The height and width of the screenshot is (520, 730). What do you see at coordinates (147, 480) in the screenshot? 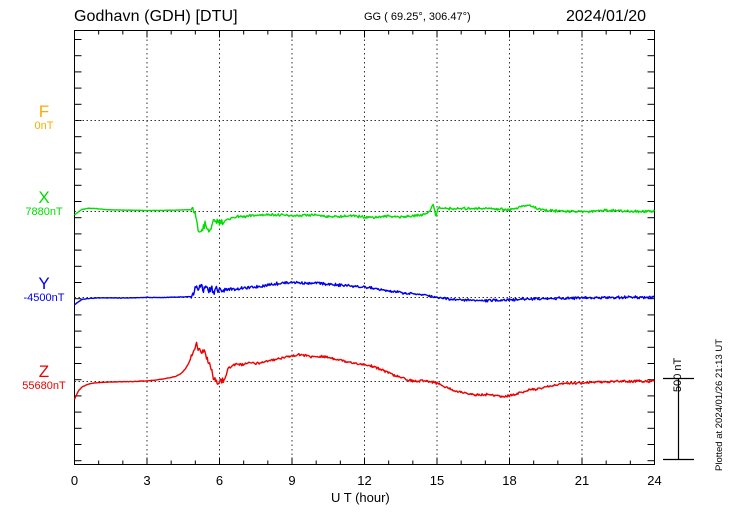
I see `x-tick-label-3: 3` at bounding box center [147, 480].